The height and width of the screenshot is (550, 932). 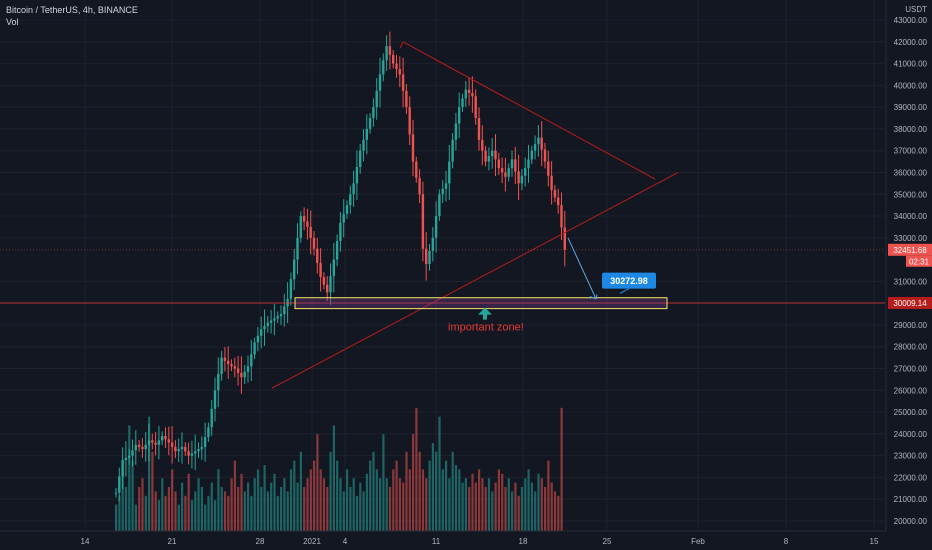 What do you see at coordinates (624, 291) in the screenshot?
I see `target-connector` at bounding box center [624, 291].